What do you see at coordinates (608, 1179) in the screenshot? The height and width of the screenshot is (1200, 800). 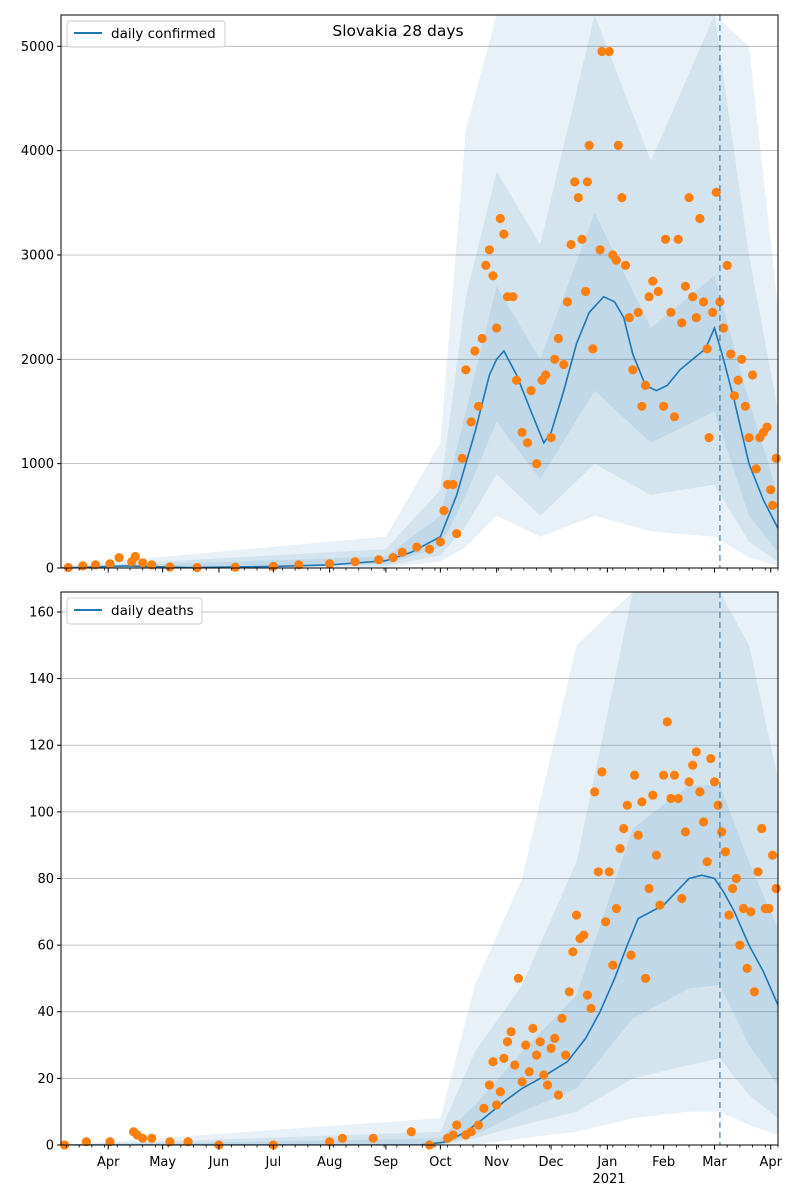 I see `x-year-label: 2021` at bounding box center [608, 1179].